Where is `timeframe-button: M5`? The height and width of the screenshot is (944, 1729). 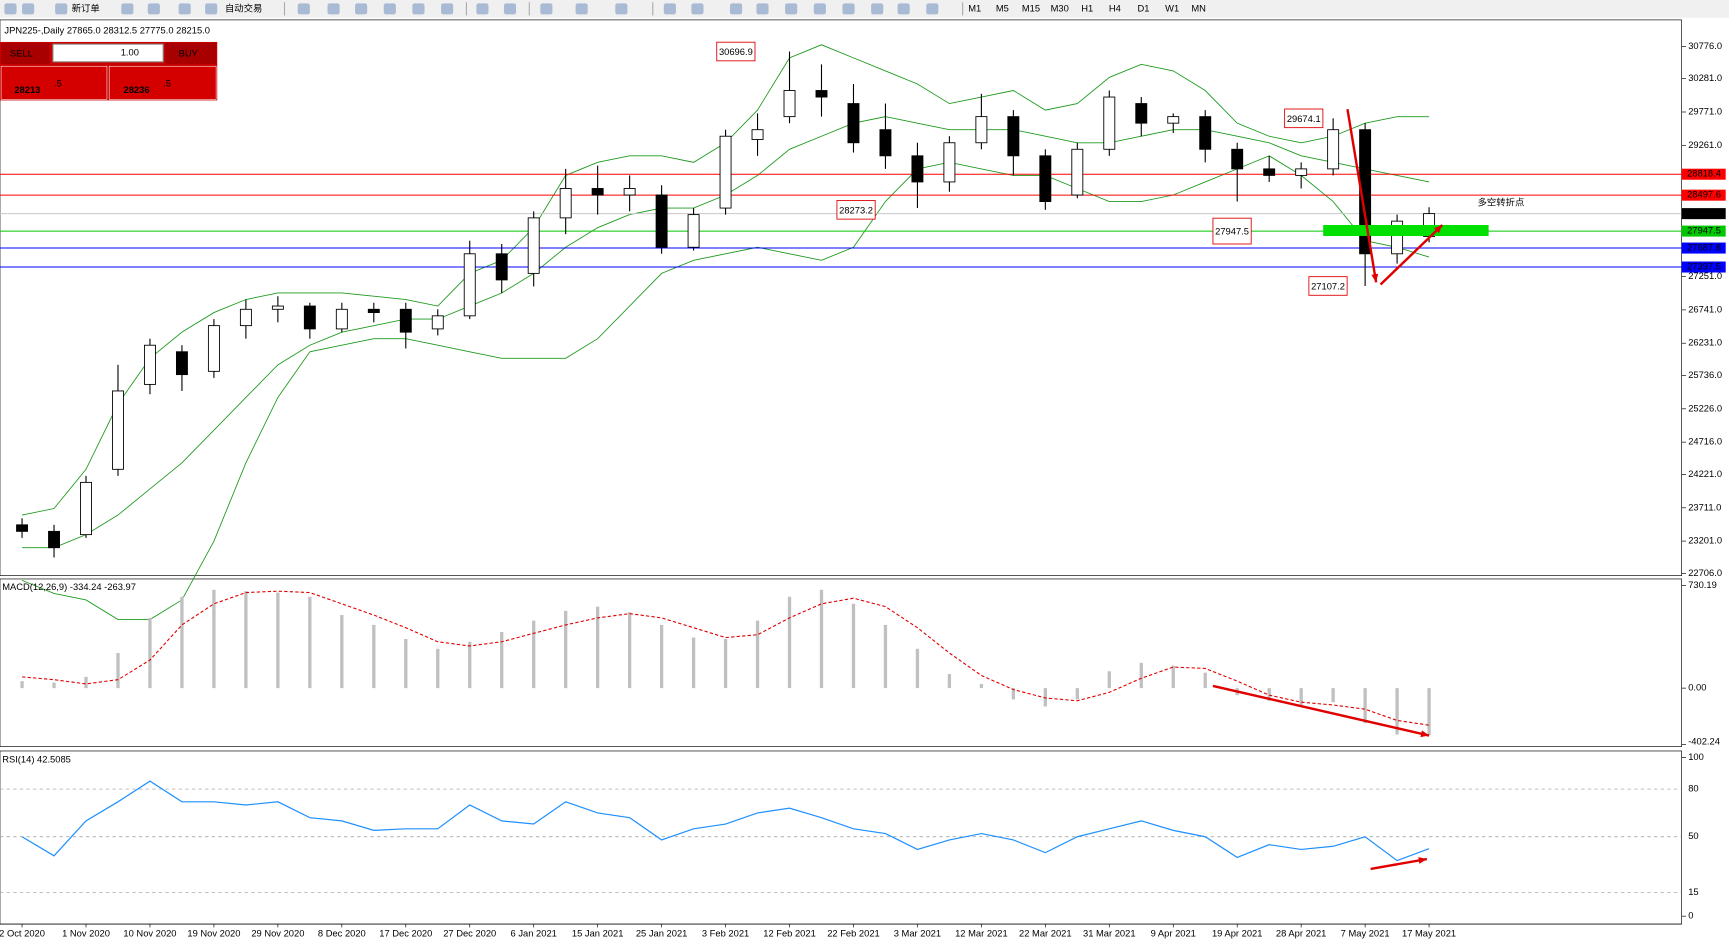 timeframe-button: M5 is located at coordinates (1002, 8).